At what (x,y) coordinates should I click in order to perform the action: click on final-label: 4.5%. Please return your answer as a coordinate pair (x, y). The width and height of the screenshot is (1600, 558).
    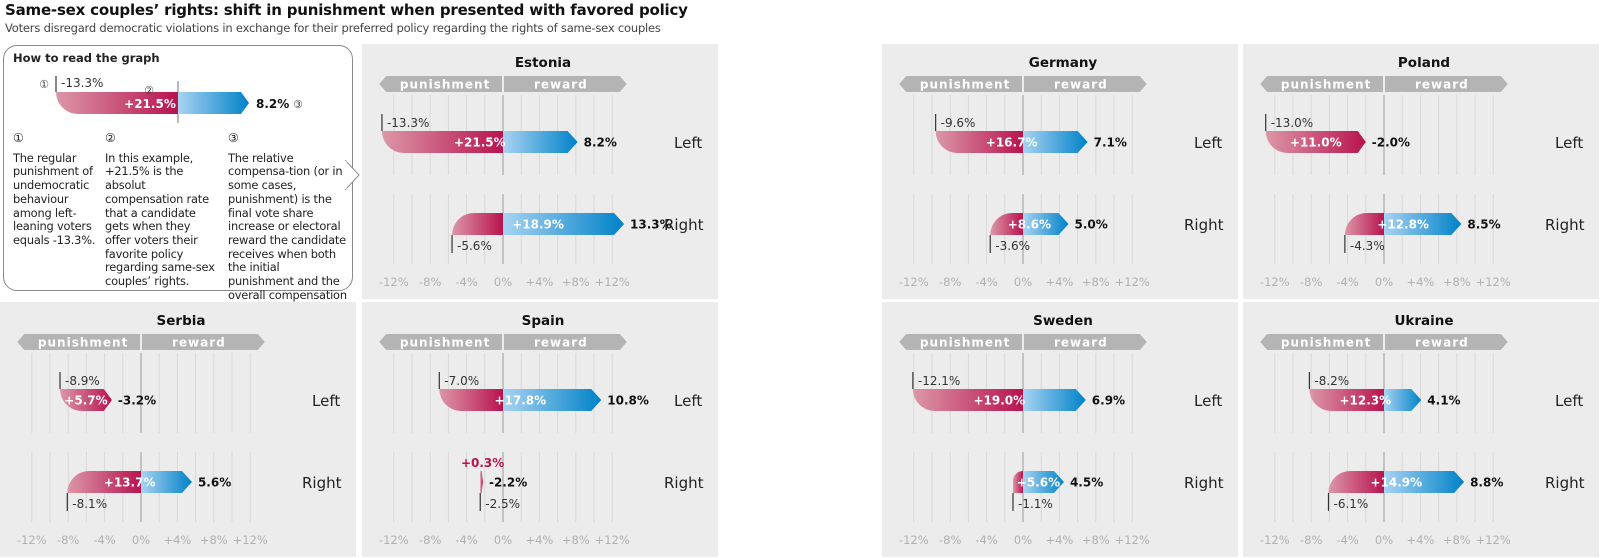
    Looking at the image, I should click on (1086, 483).